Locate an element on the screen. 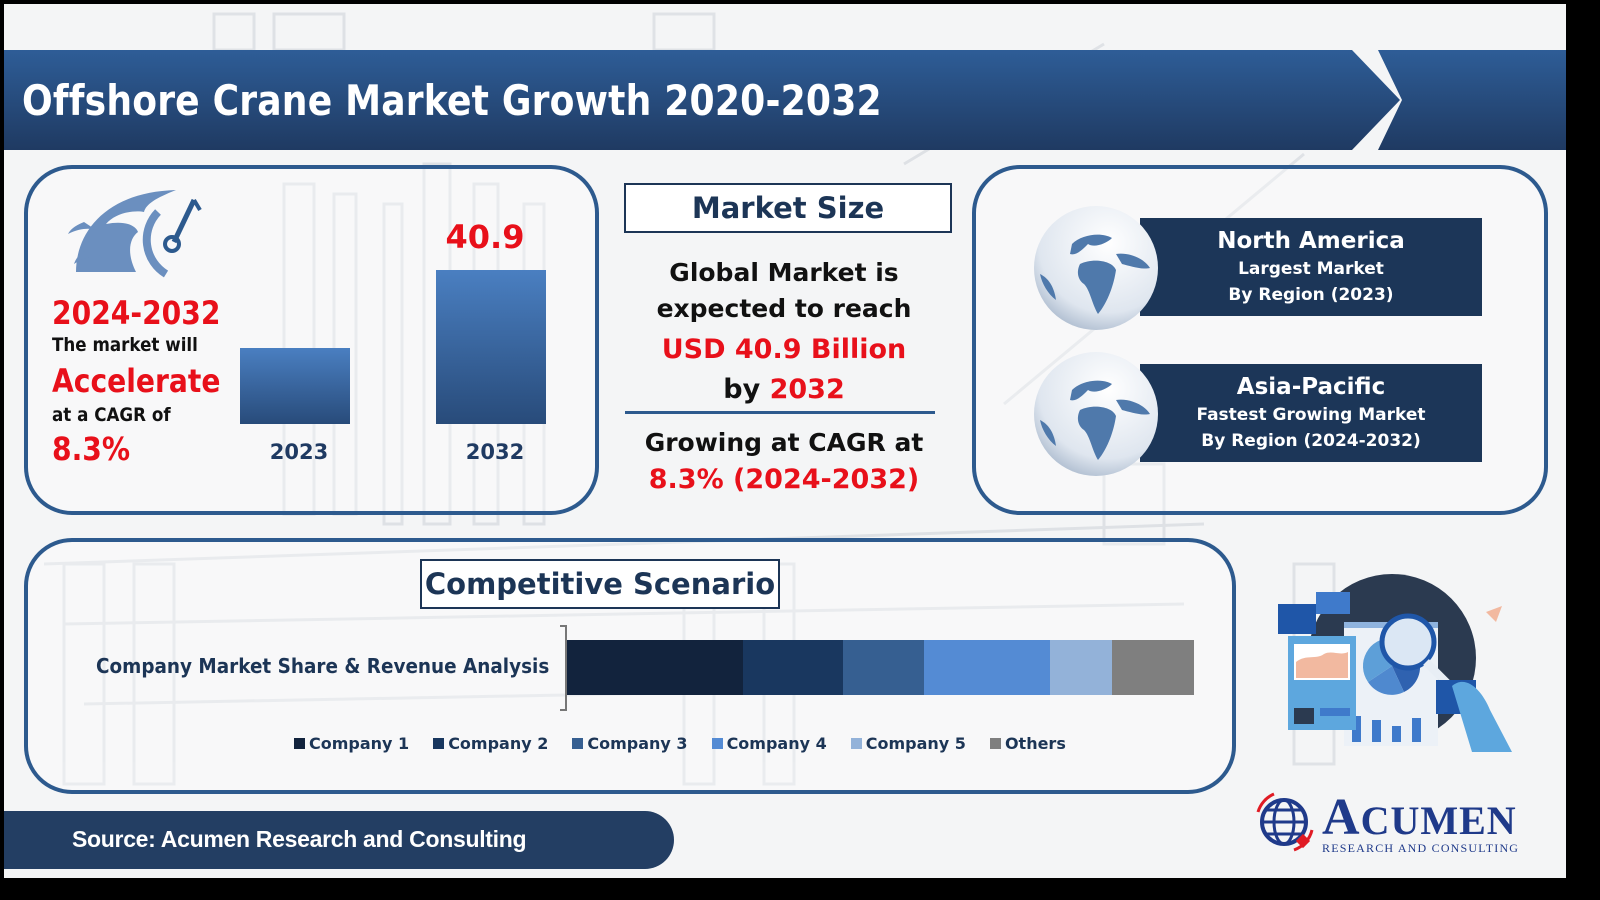  region-name: North America is located at coordinates (1311, 241).